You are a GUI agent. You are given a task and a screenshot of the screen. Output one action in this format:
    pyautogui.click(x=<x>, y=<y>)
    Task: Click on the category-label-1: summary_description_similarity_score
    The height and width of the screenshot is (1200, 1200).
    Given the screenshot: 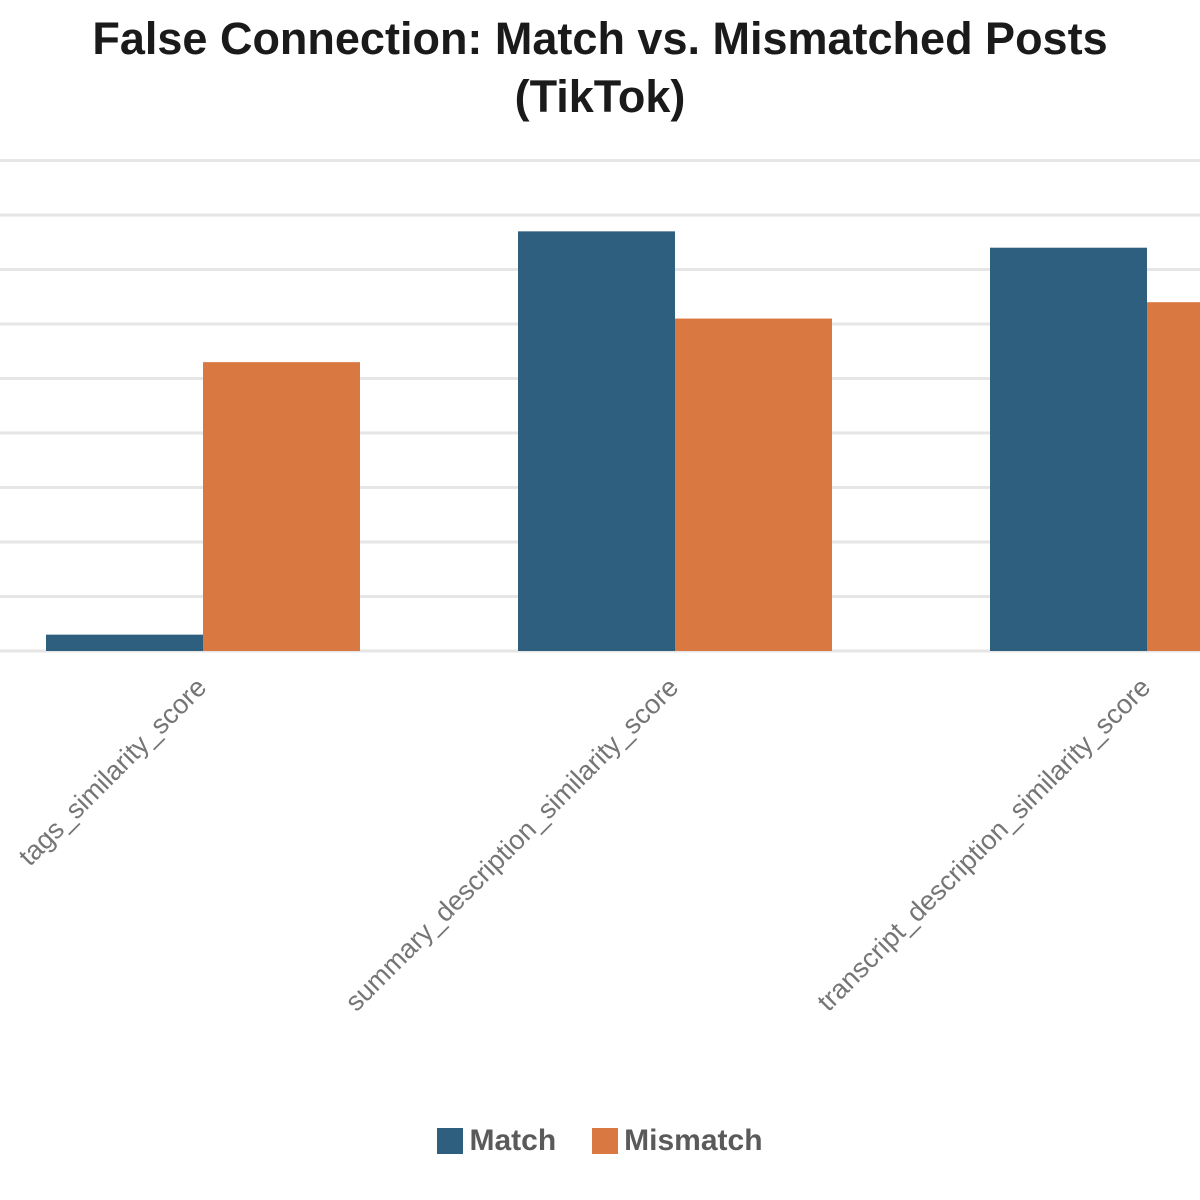 What is the action you would take?
    pyautogui.click(x=511, y=844)
    